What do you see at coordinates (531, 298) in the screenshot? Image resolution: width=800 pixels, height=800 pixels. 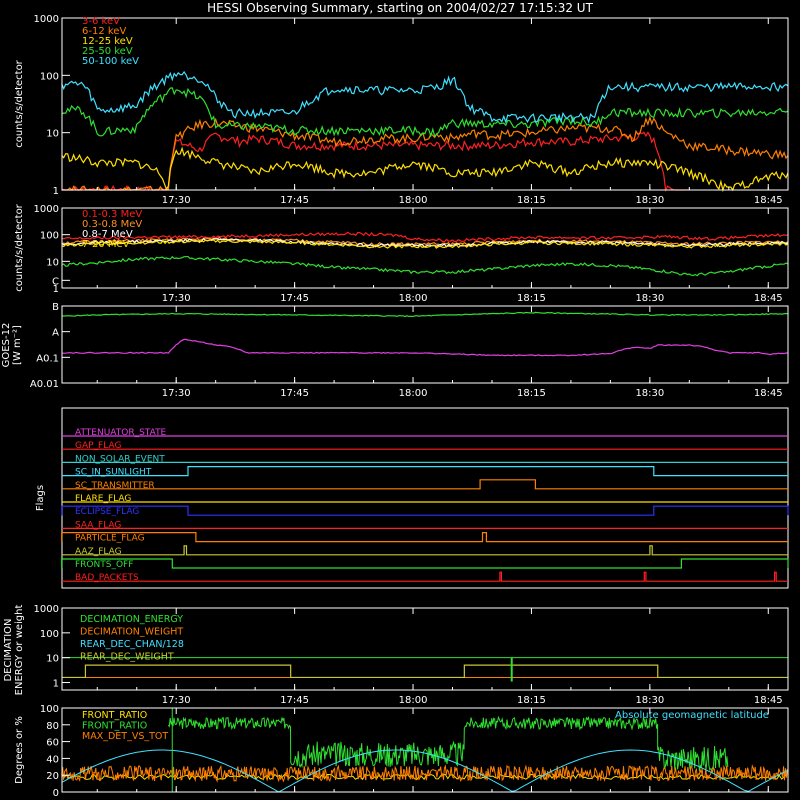 I see `lc_high-xtick-label-3: 18:15` at bounding box center [531, 298].